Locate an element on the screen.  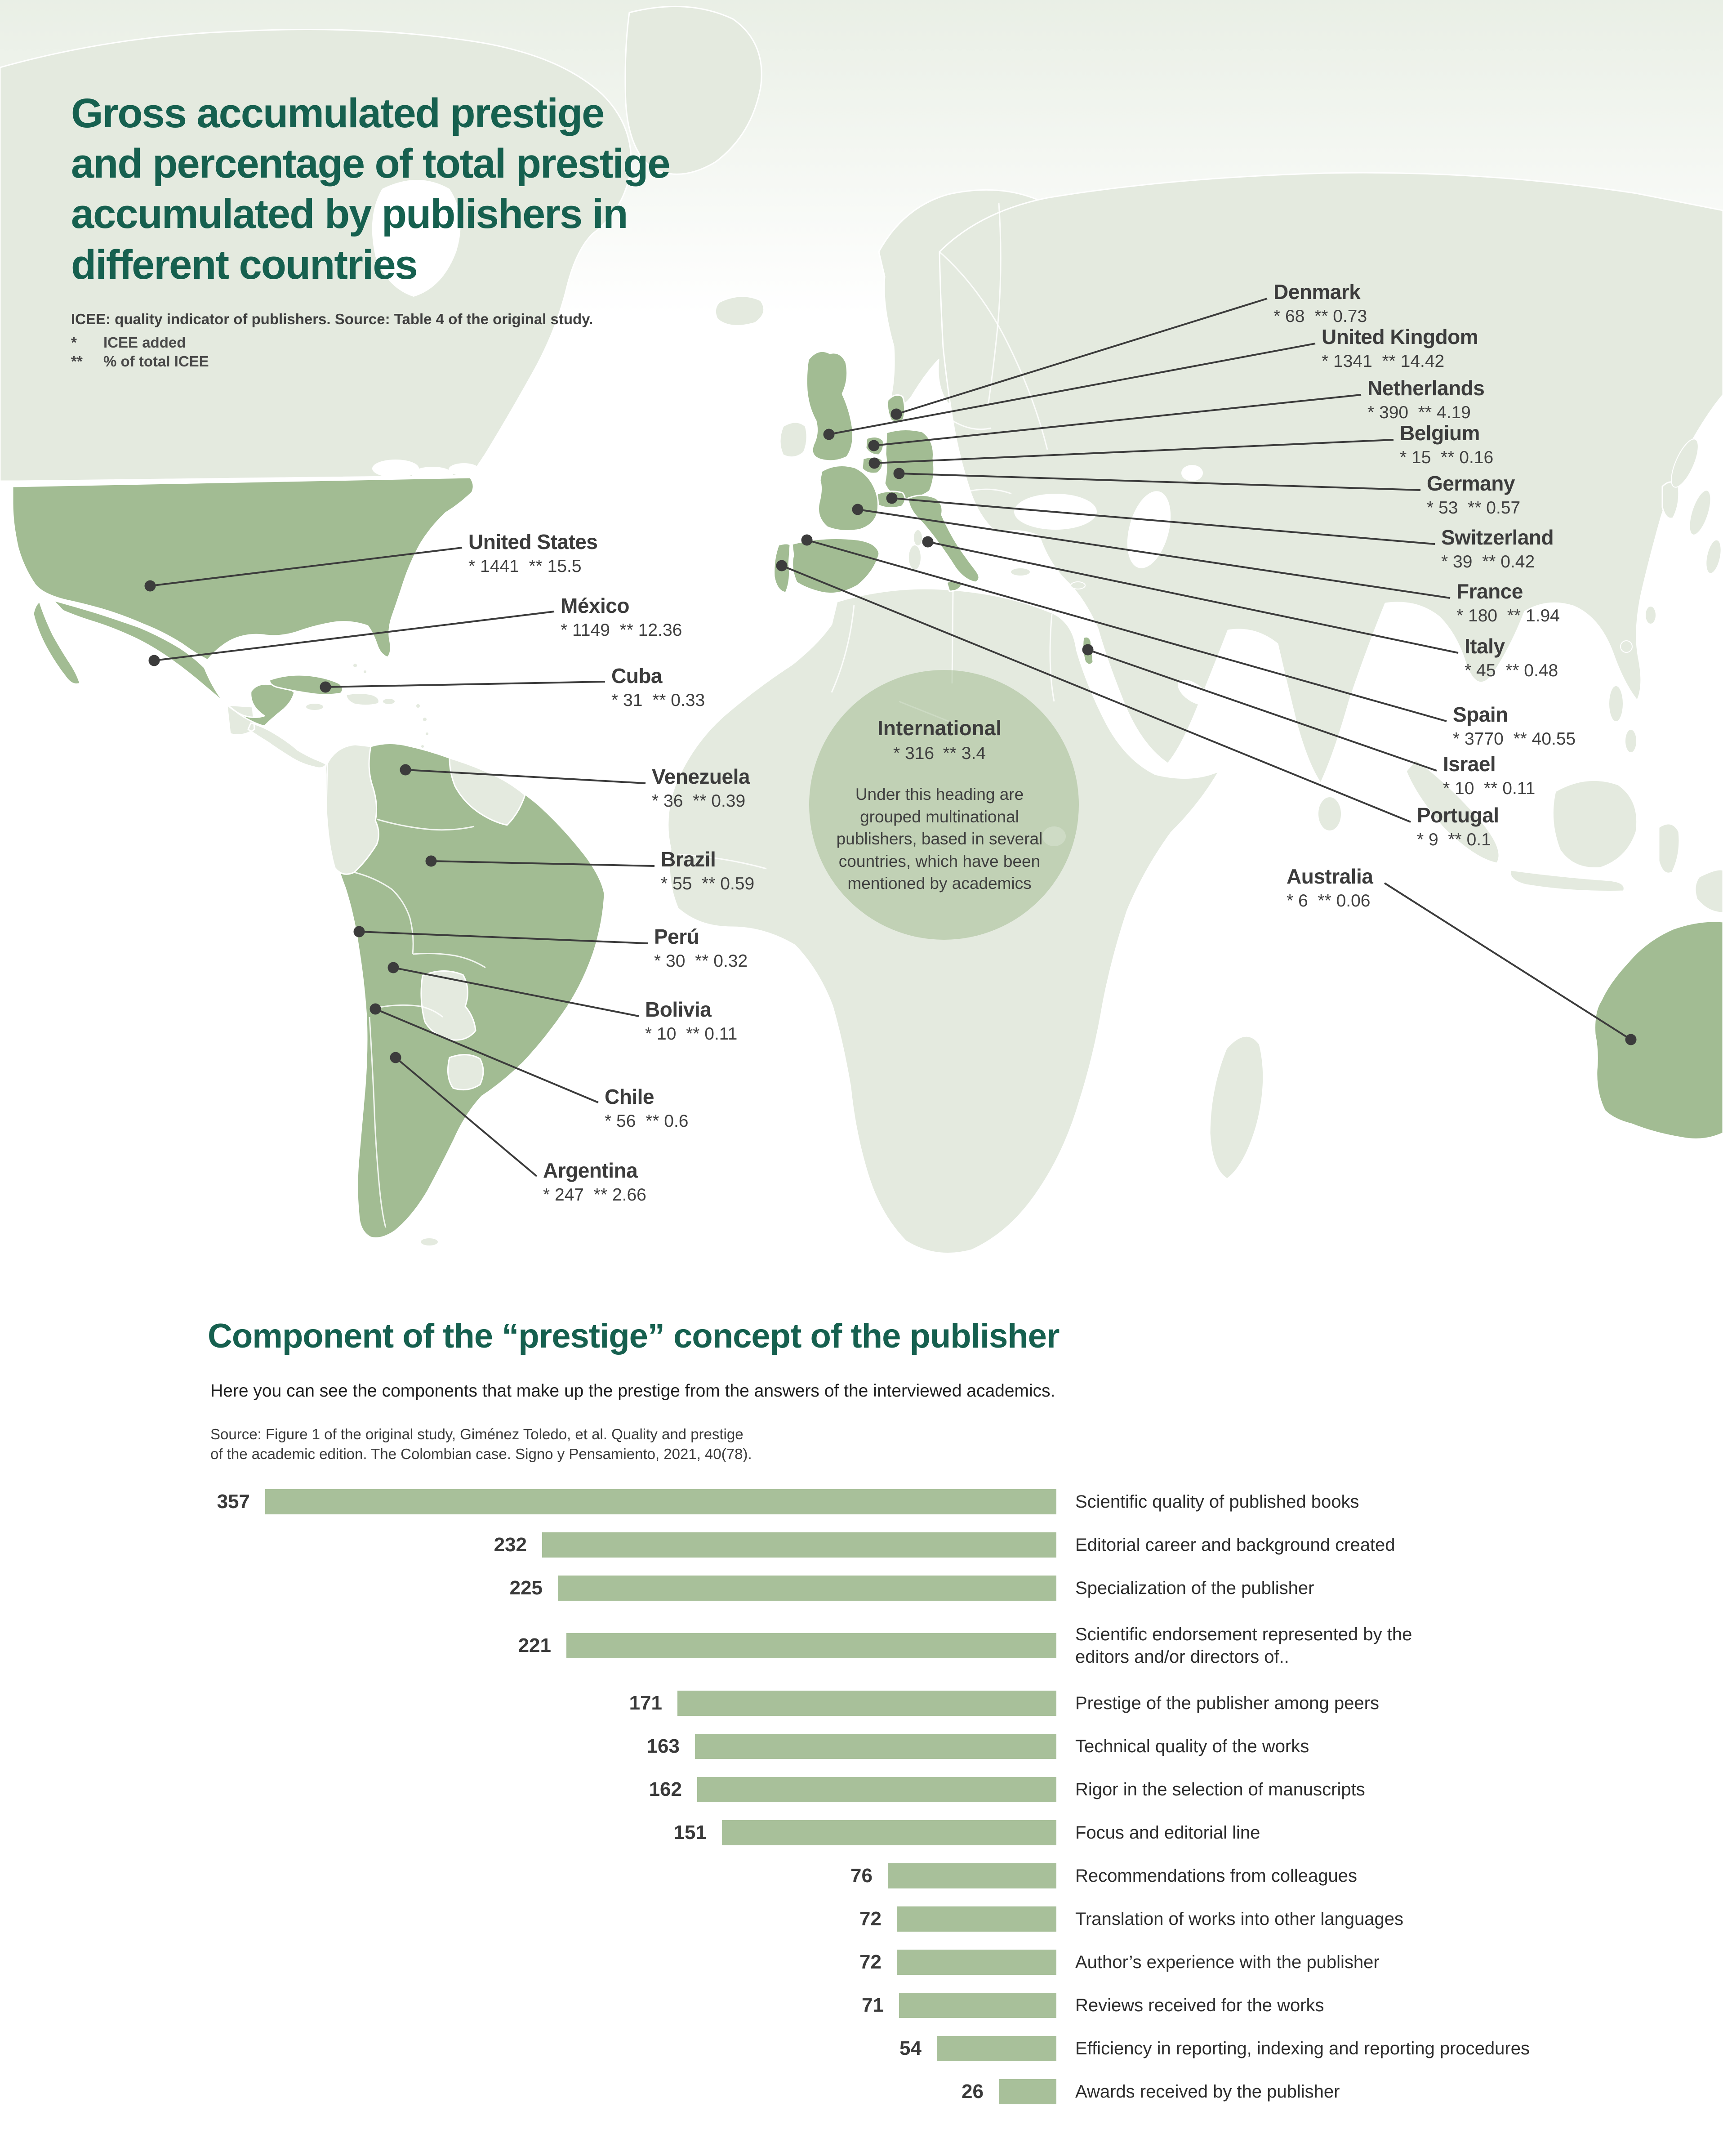
map-dot-australia is located at coordinates (1631, 1039).